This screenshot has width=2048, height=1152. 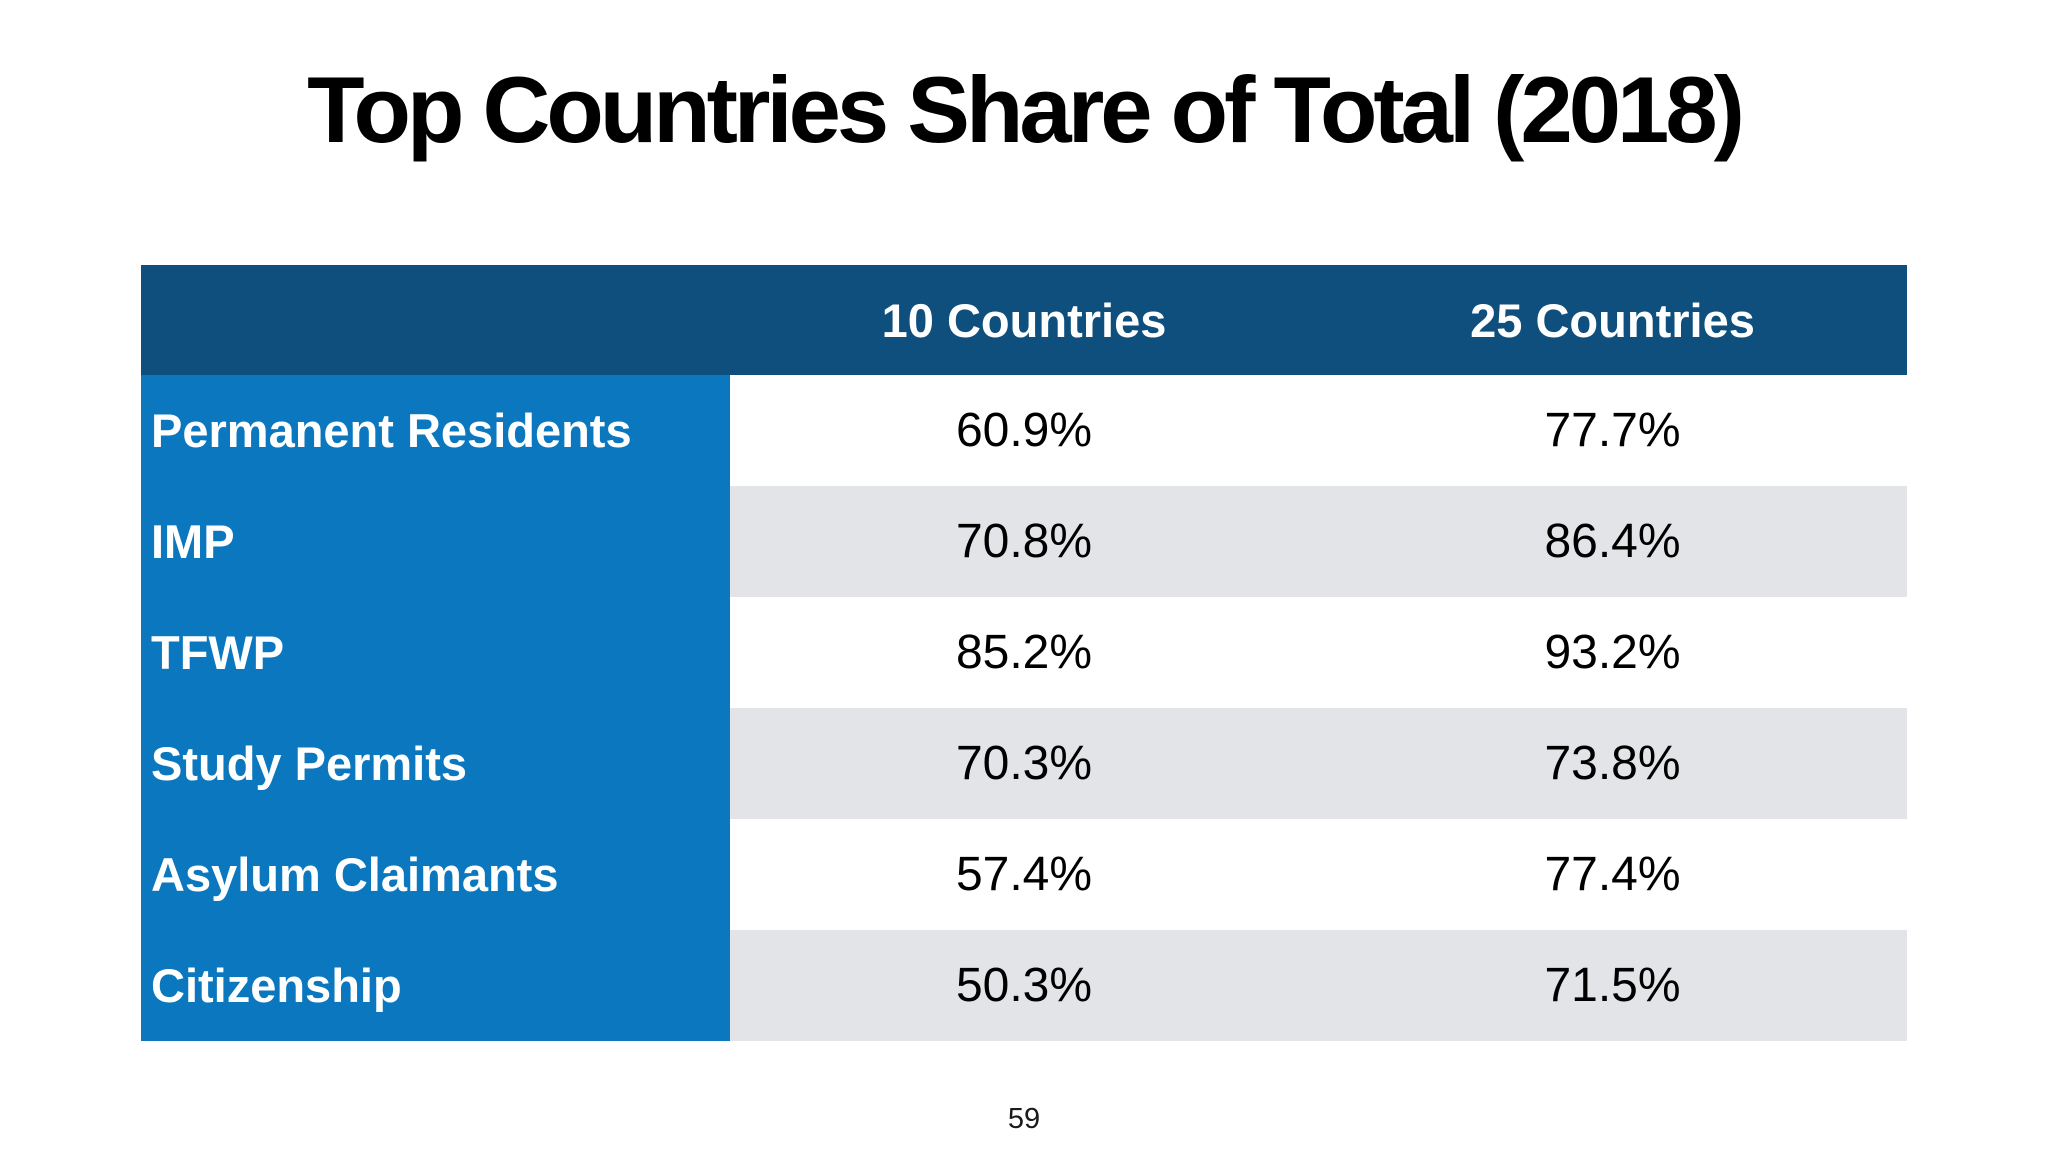 I want to click on row-label-imp: IMP, so click(x=435, y=541).